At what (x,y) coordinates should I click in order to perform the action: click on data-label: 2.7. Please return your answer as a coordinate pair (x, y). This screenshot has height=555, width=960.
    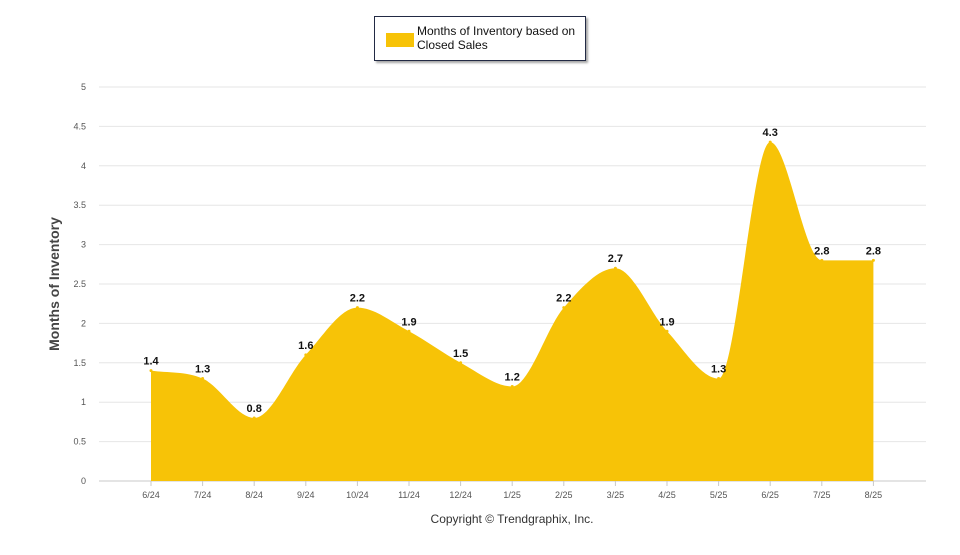
    Looking at the image, I should click on (615, 259).